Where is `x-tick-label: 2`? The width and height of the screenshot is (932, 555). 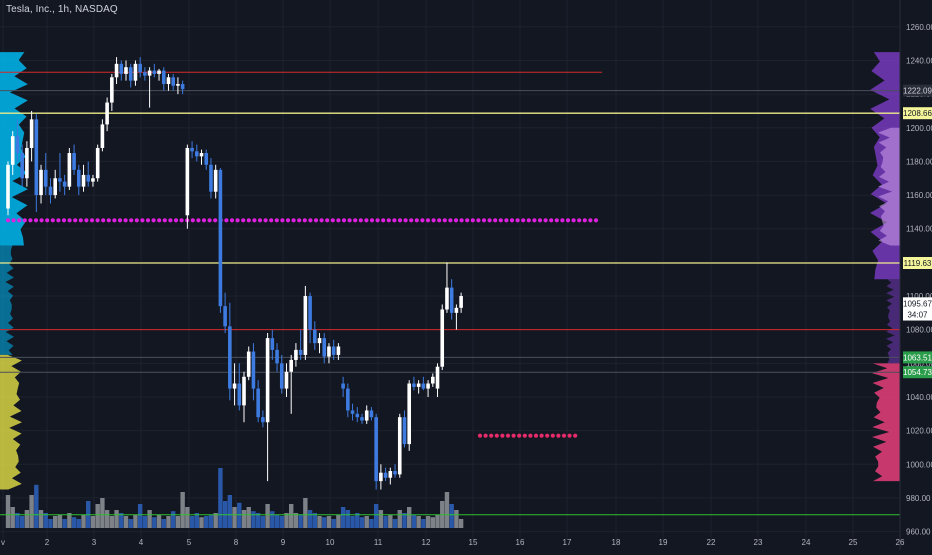
x-tick-label: 2 is located at coordinates (47, 542).